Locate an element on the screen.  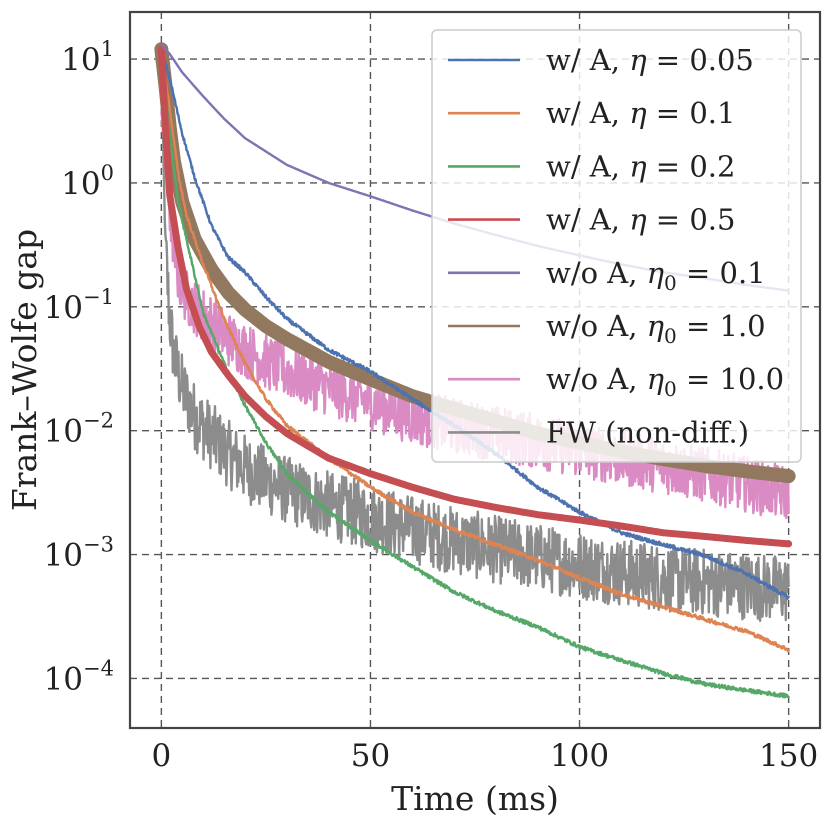
legend-label-w-a-0-1: w/ A, η = 0.1 is located at coordinates (640, 113).